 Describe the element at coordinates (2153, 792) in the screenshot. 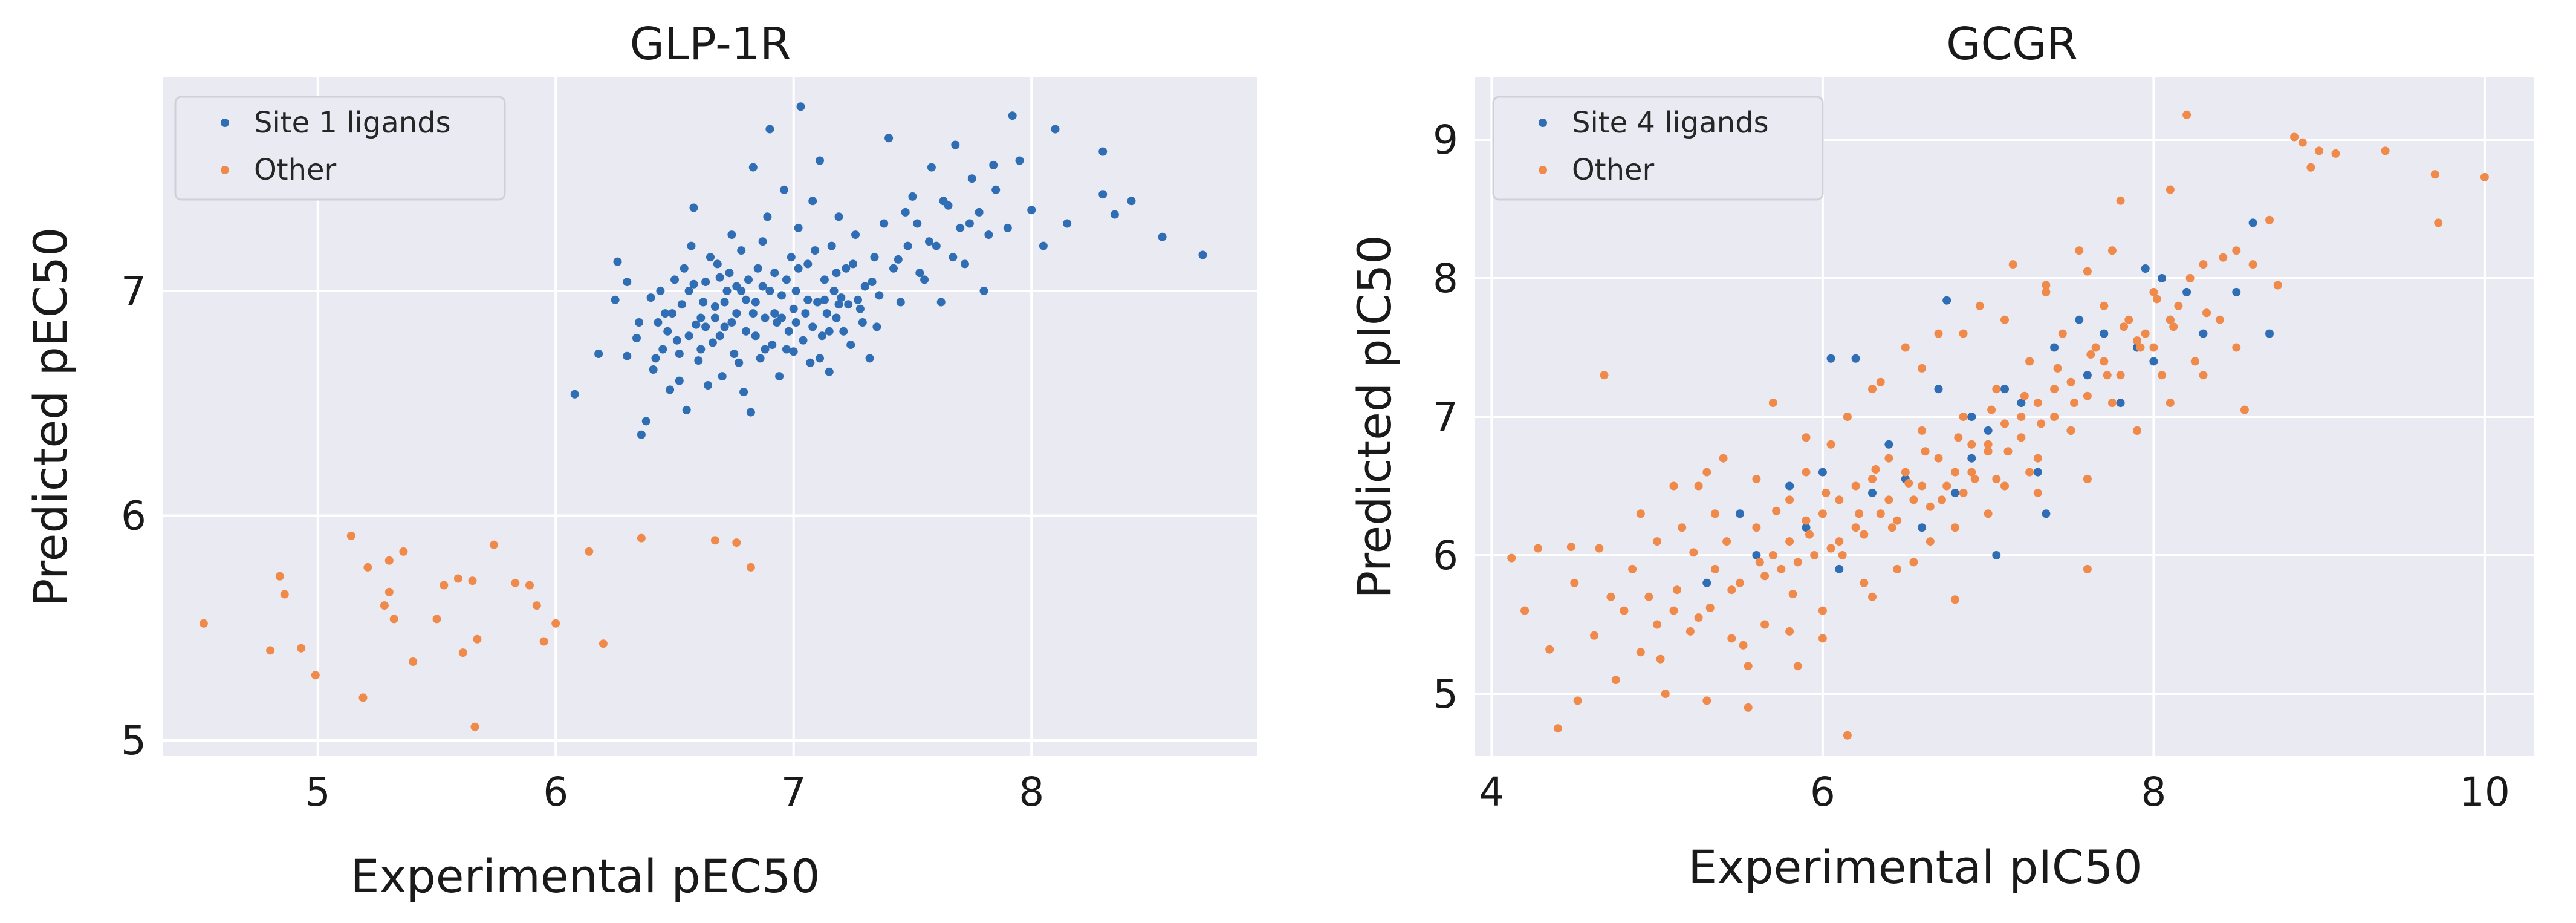

I see `x-tick-label: 8` at that location.